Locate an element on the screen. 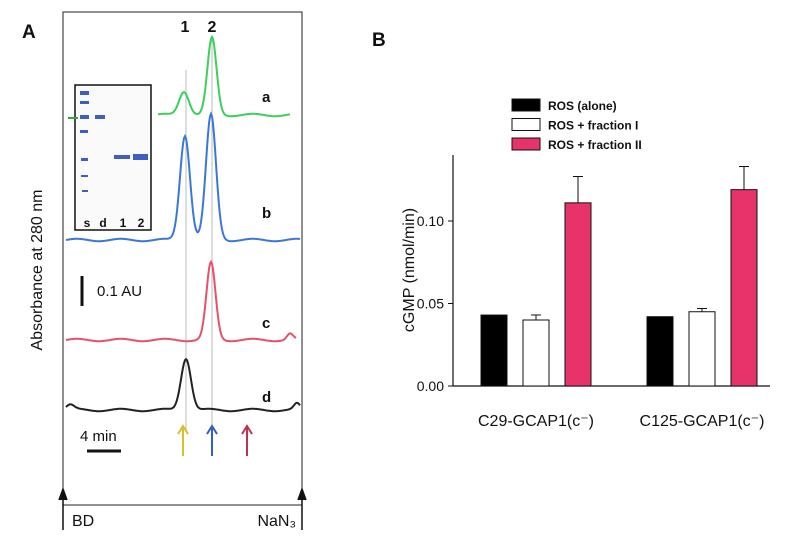 This screenshot has height=538, width=800. trace-label: b is located at coordinates (266, 213).